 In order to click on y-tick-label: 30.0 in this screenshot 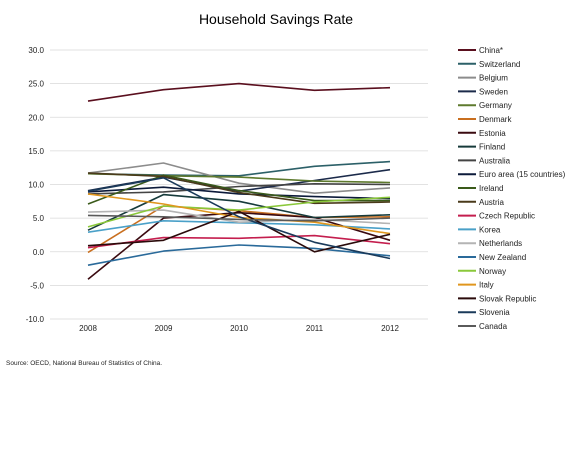, I will do `click(36, 50)`.